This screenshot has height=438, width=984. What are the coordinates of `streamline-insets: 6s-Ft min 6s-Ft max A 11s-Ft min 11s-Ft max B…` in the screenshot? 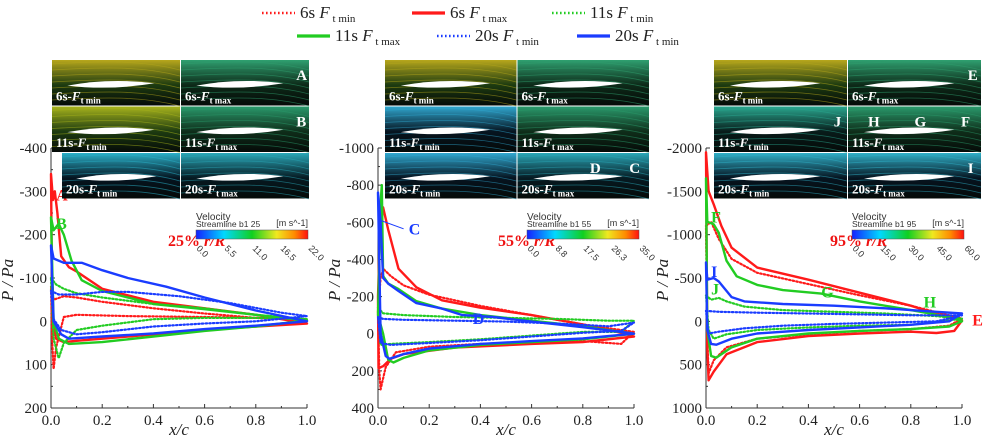 It's located at (180, 130).